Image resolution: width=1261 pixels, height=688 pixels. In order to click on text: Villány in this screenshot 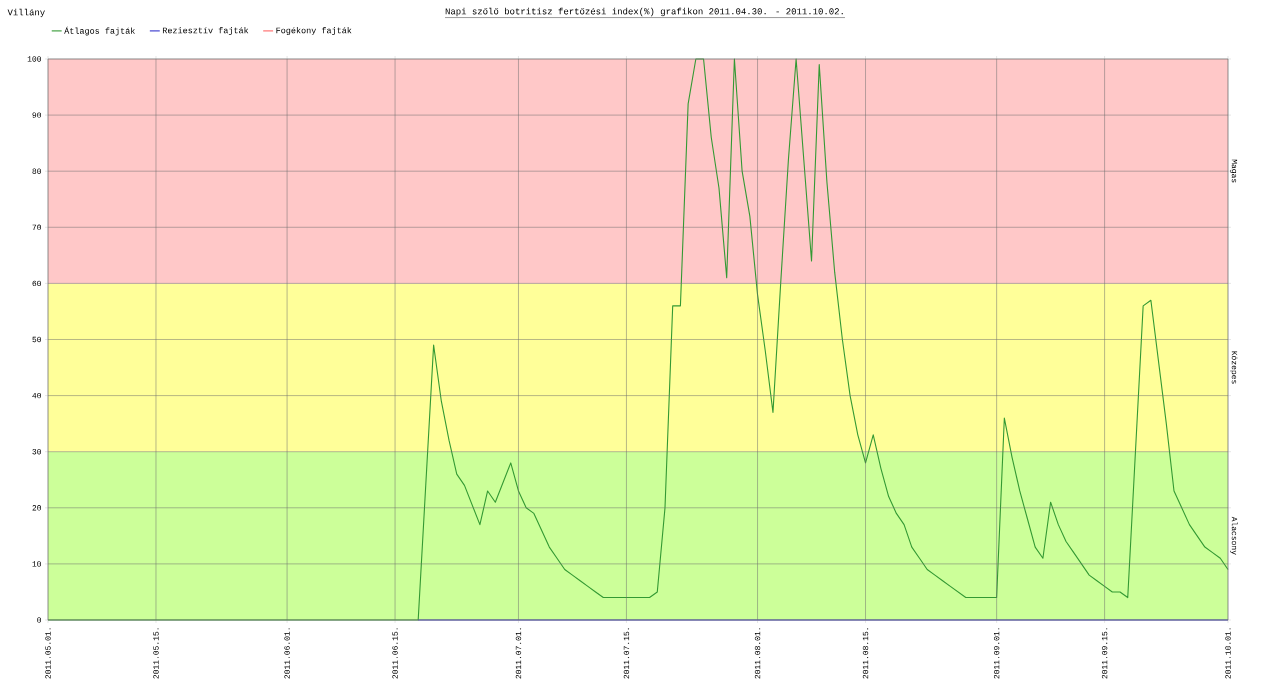, I will do `click(26, 13)`.